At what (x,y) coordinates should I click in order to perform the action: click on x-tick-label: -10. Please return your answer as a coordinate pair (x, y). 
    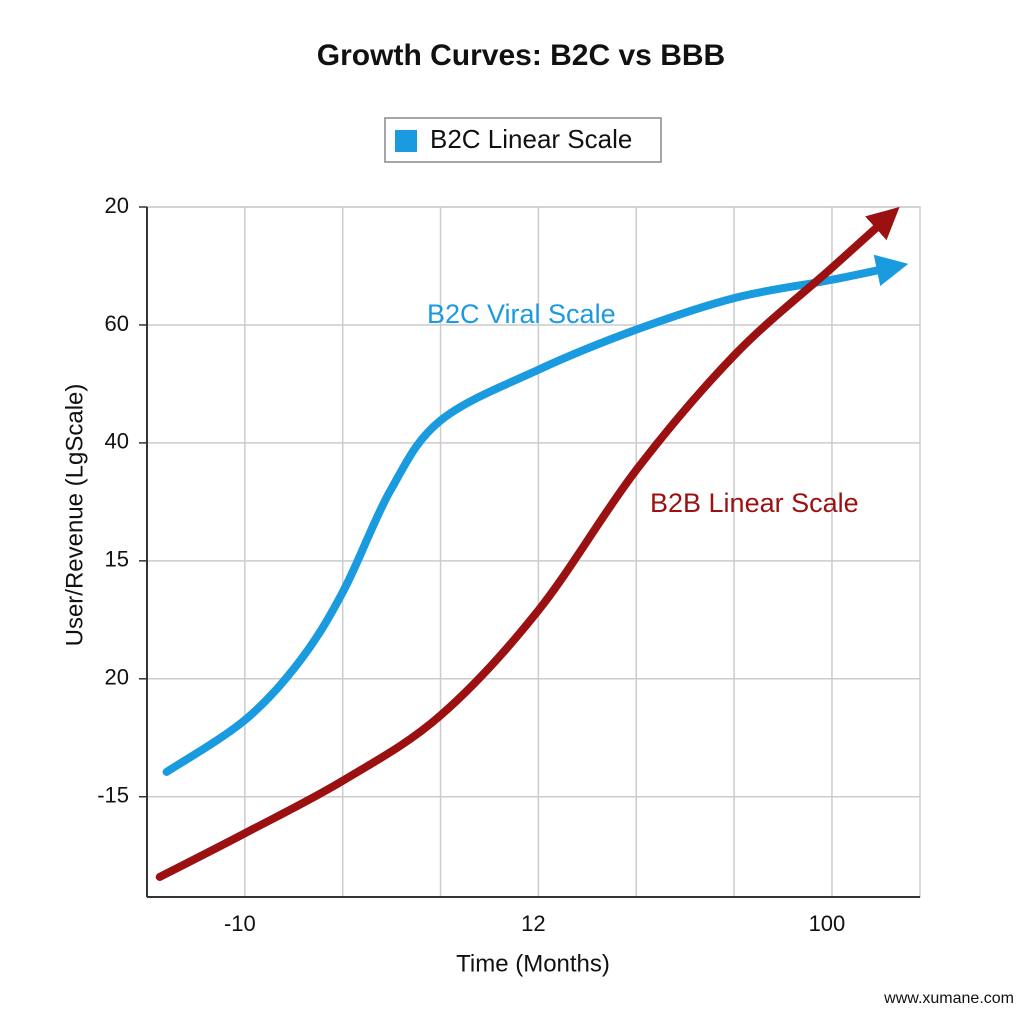
    Looking at the image, I should click on (240, 923).